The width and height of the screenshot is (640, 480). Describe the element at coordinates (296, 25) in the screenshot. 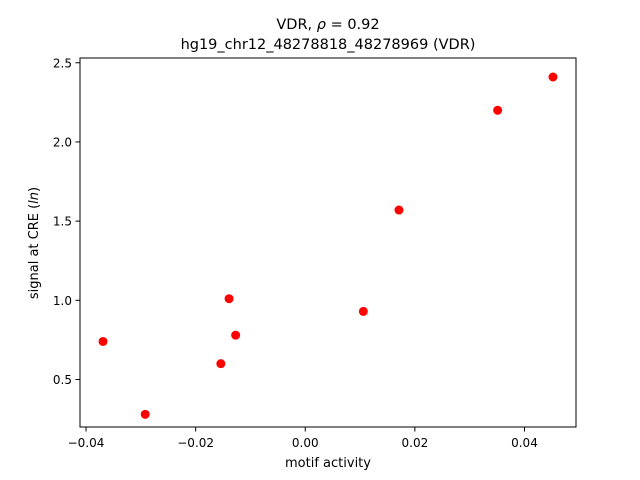

I see `title-prefix: VDR,` at that location.